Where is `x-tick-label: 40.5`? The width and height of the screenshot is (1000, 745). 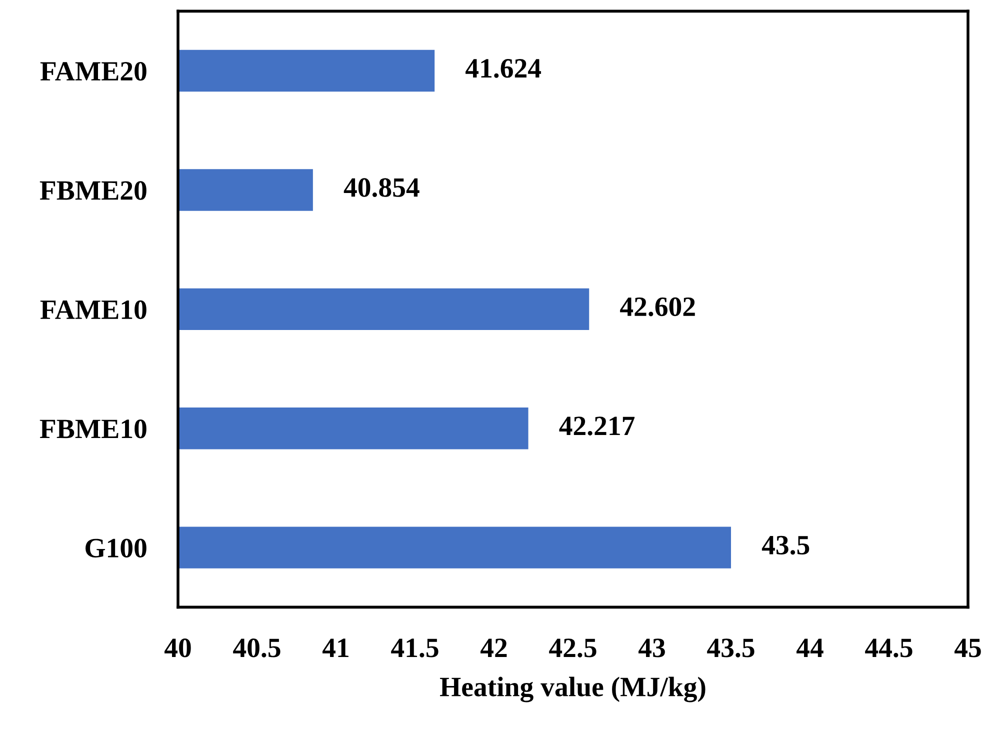 x-tick-label: 40.5 is located at coordinates (256, 648).